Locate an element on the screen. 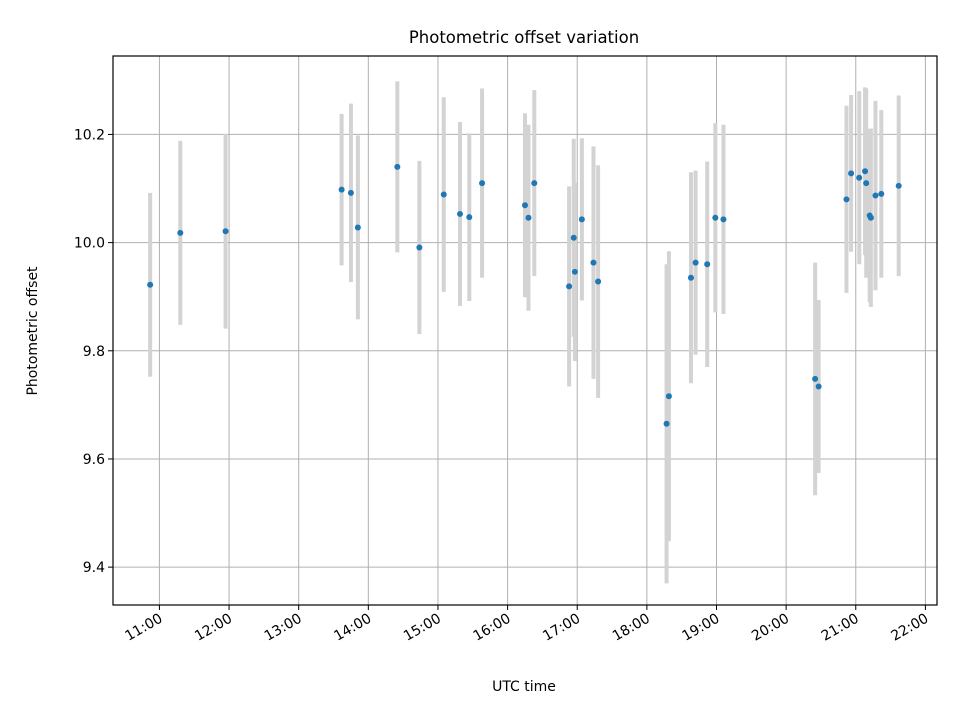 Image resolution: width=960 pixels, height=720 pixels. y-tick-label: 10.2 is located at coordinates (89, 135).